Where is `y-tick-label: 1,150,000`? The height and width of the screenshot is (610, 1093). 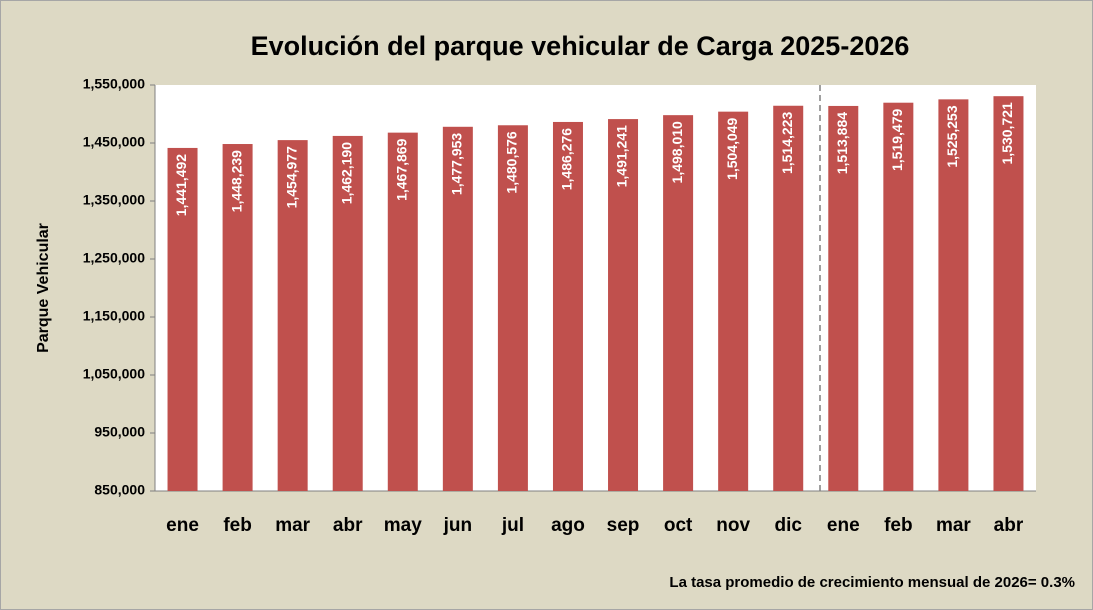 y-tick-label: 1,150,000 is located at coordinates (114, 316).